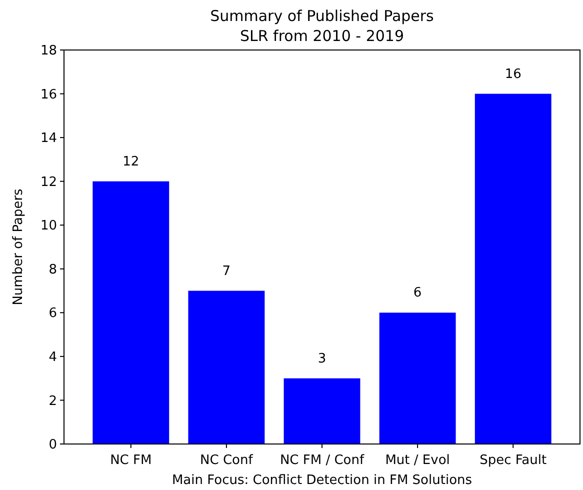  I want to click on data-label: 7, so click(226, 271).